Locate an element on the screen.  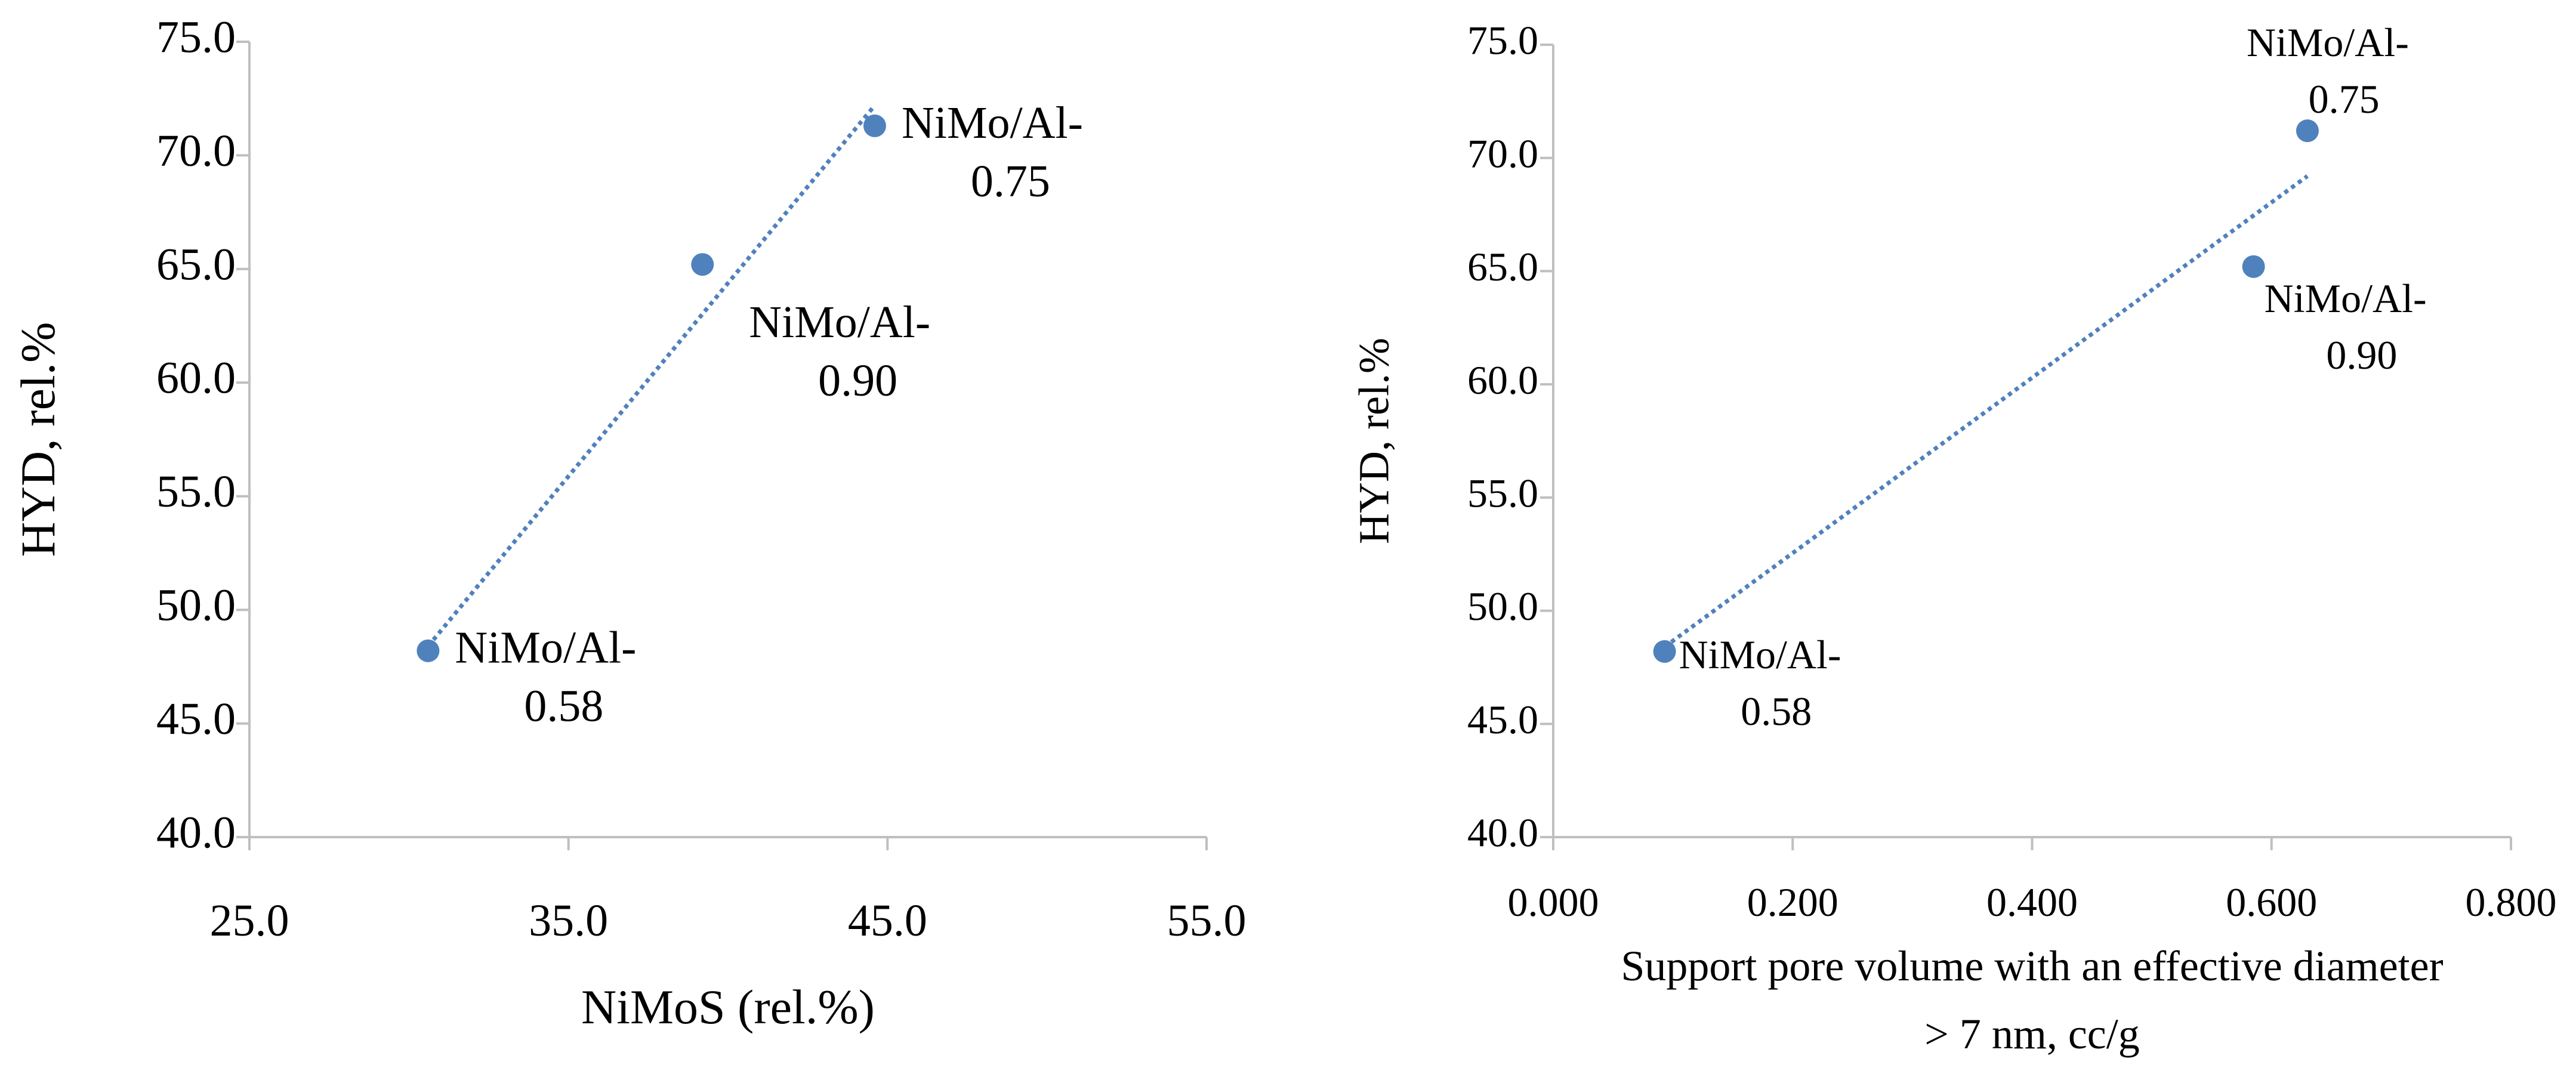
x-tick-label: 35.0 is located at coordinates (568, 921).